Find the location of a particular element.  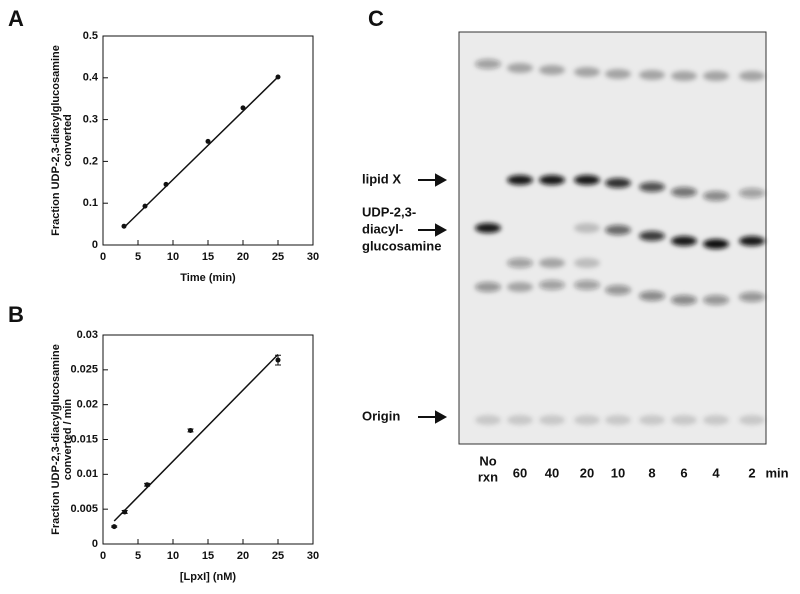

lane-unit: min is located at coordinates (776, 472).